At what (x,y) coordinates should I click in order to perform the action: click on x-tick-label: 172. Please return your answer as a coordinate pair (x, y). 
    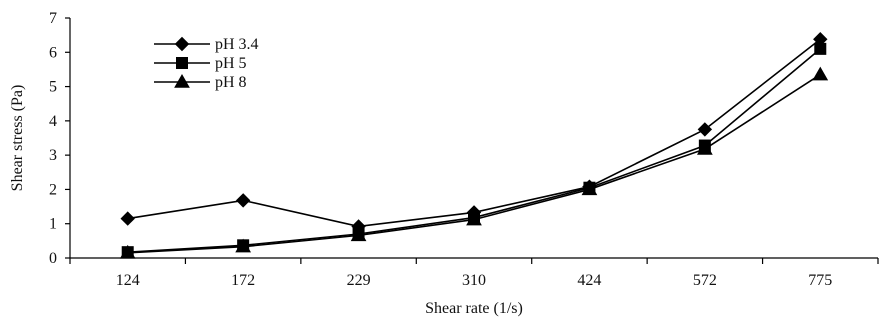
    Looking at the image, I should click on (243, 280).